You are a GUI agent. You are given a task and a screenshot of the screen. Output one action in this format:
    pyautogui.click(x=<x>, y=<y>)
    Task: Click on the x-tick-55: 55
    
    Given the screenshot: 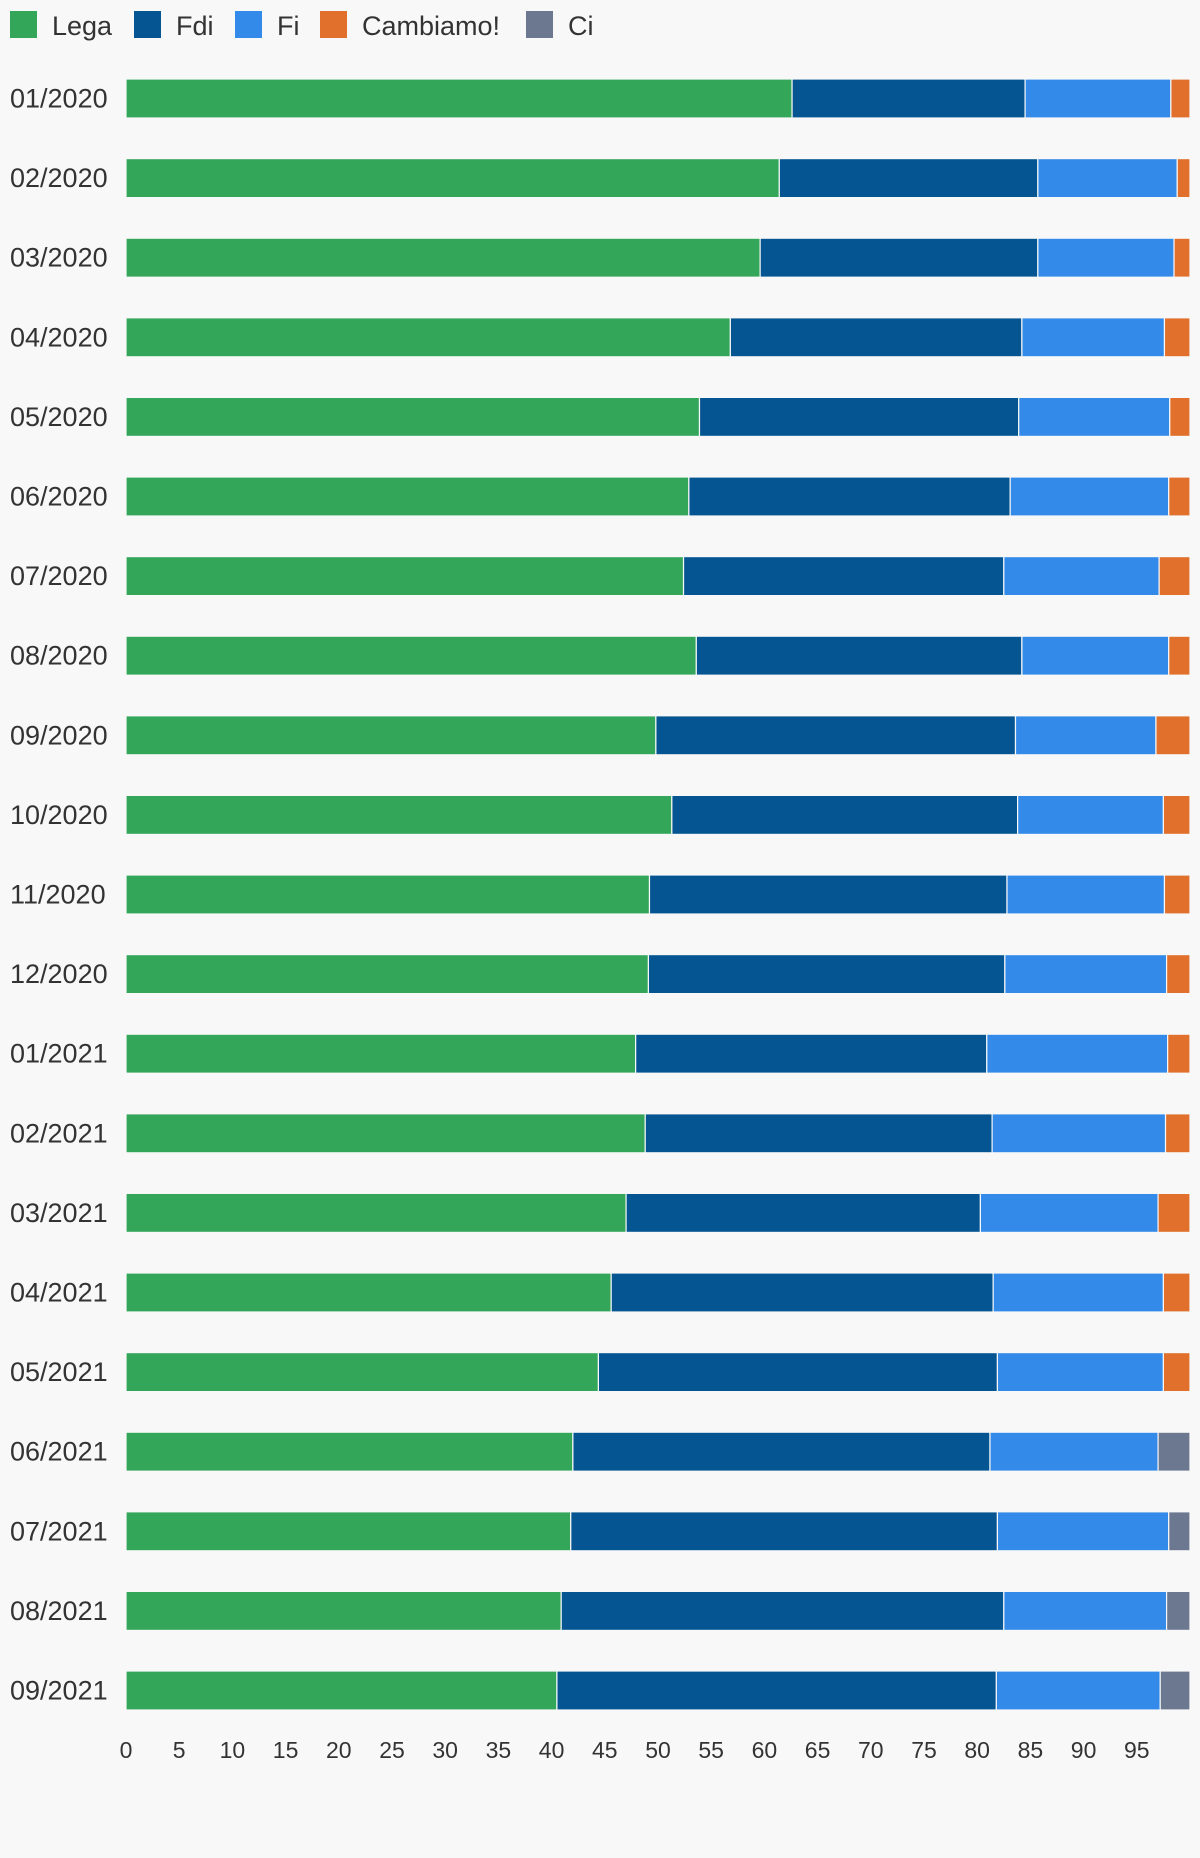 What is the action you would take?
    pyautogui.click(x=711, y=1750)
    